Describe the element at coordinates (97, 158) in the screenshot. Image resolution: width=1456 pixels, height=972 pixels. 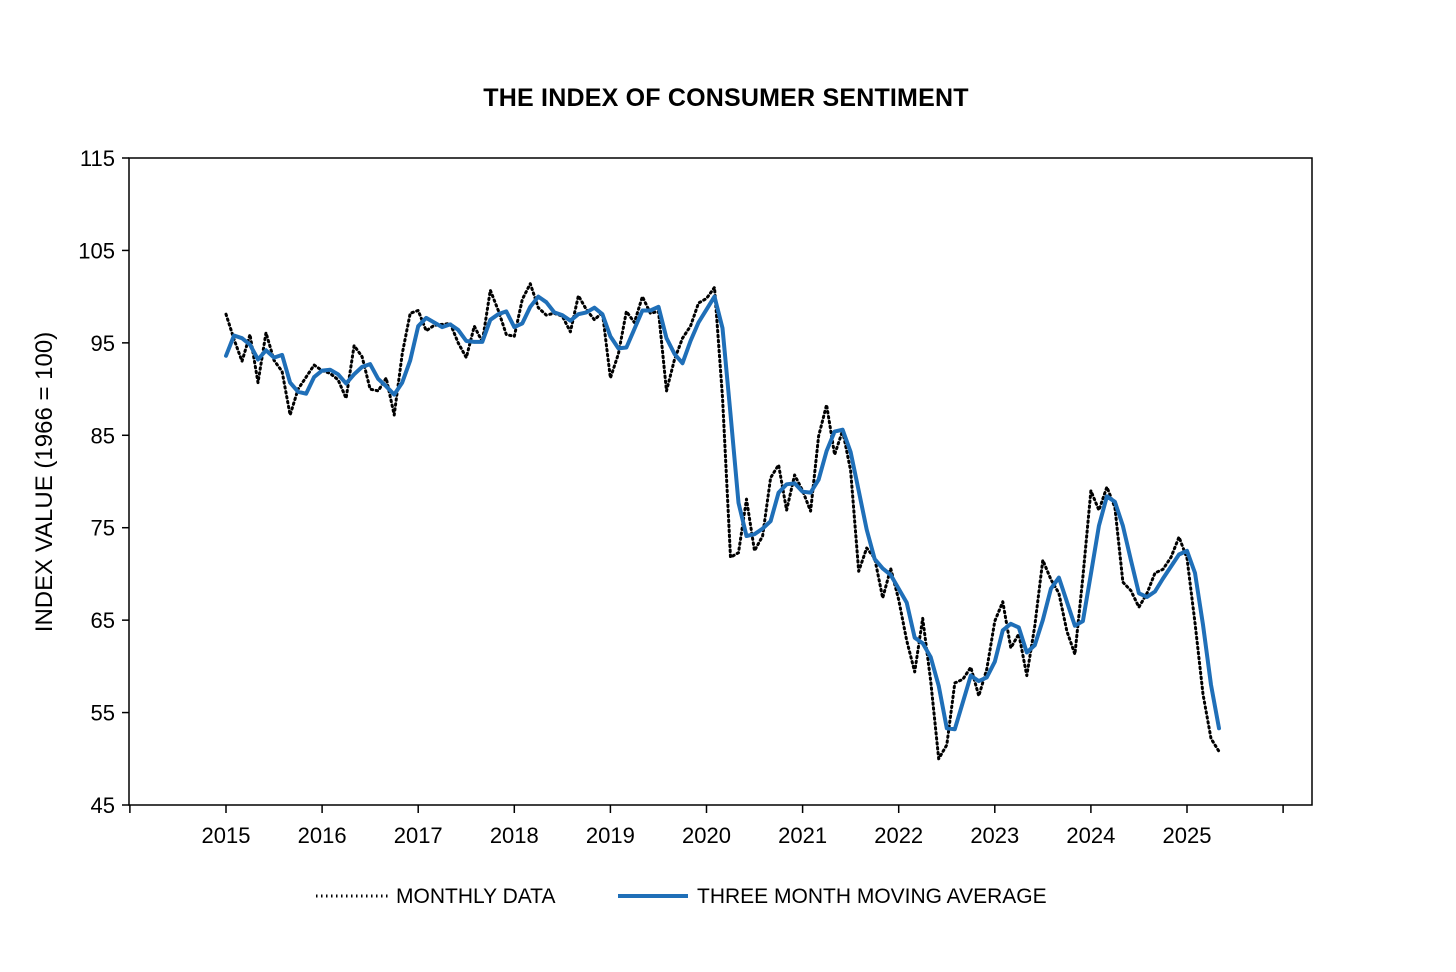
I see `y-tick-label: 115` at that location.